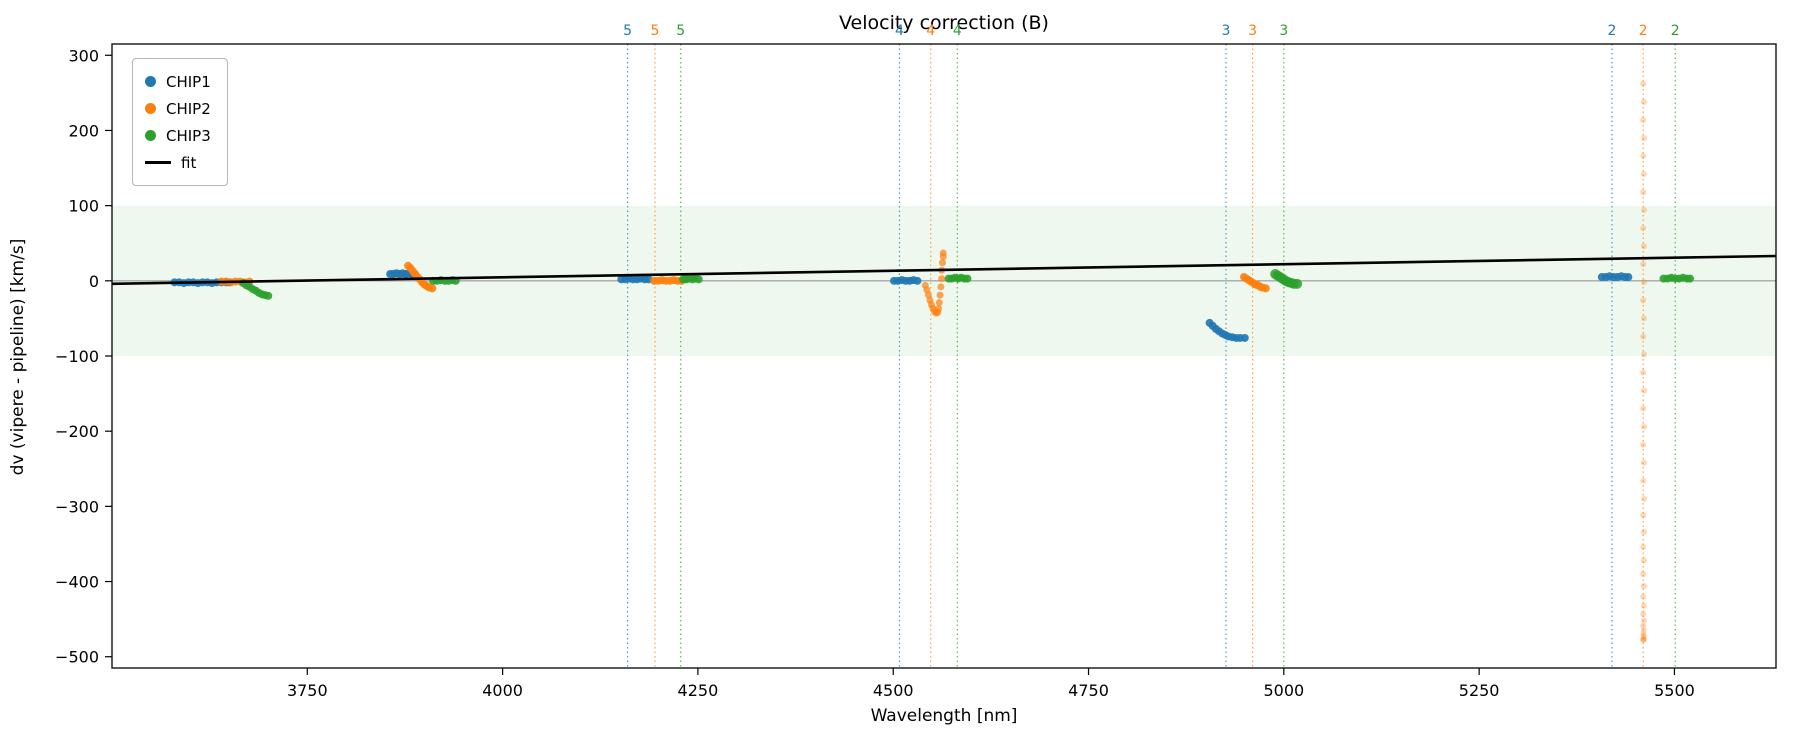  I want to click on chip3-dot-marker, so click(150, 135).